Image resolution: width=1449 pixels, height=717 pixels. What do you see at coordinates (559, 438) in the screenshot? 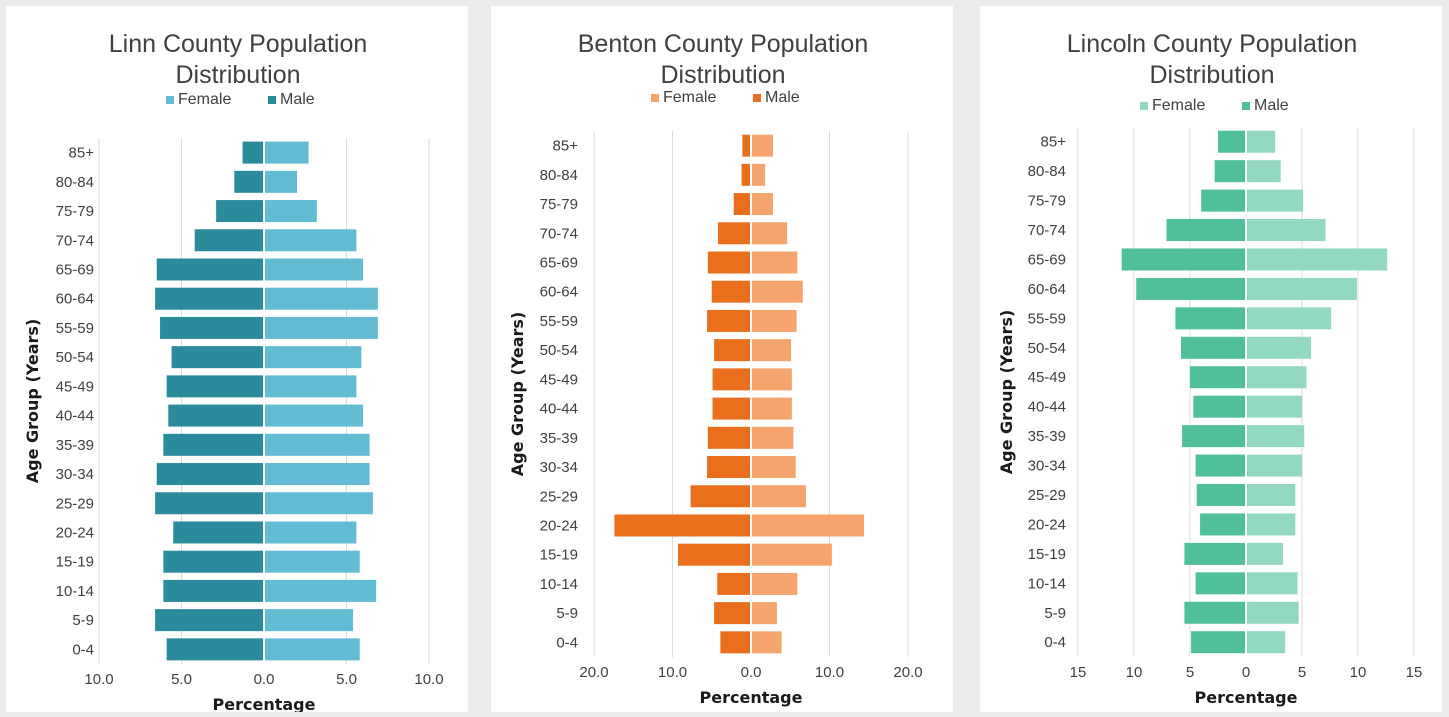
I see `y-tick-label: 35-39` at bounding box center [559, 438].